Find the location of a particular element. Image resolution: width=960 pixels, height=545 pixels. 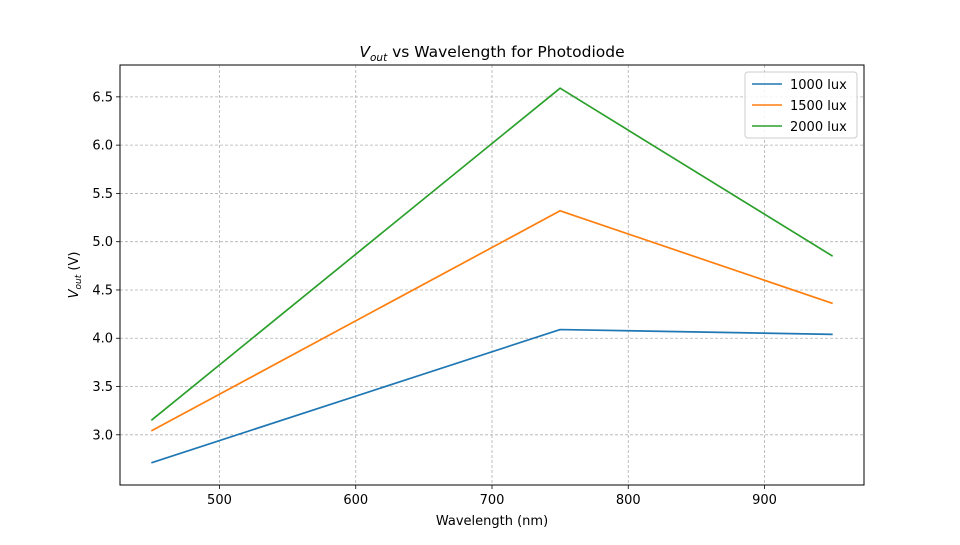

y-tick-label: 5.5 is located at coordinates (102, 194).